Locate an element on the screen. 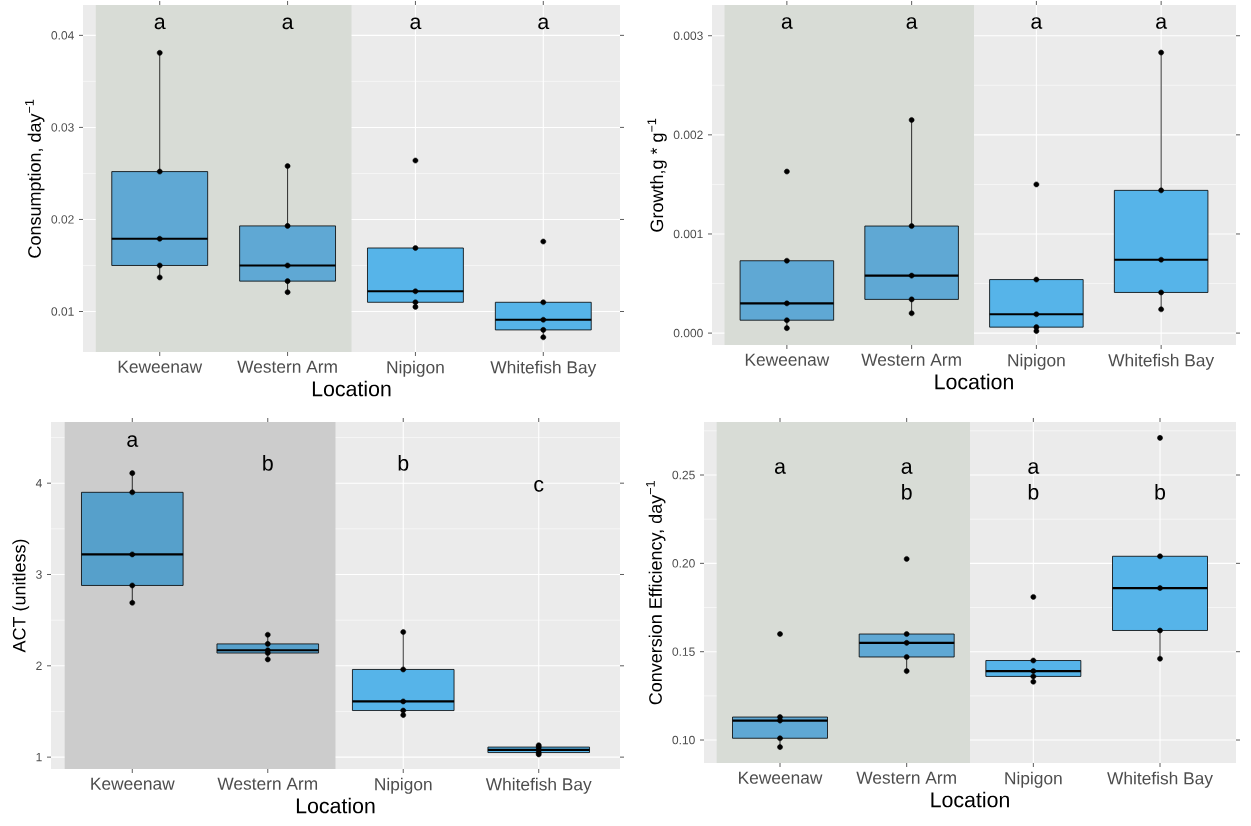 The height and width of the screenshot is (826, 1251). y-tick-label: 0.002 is located at coordinates (688, 135).